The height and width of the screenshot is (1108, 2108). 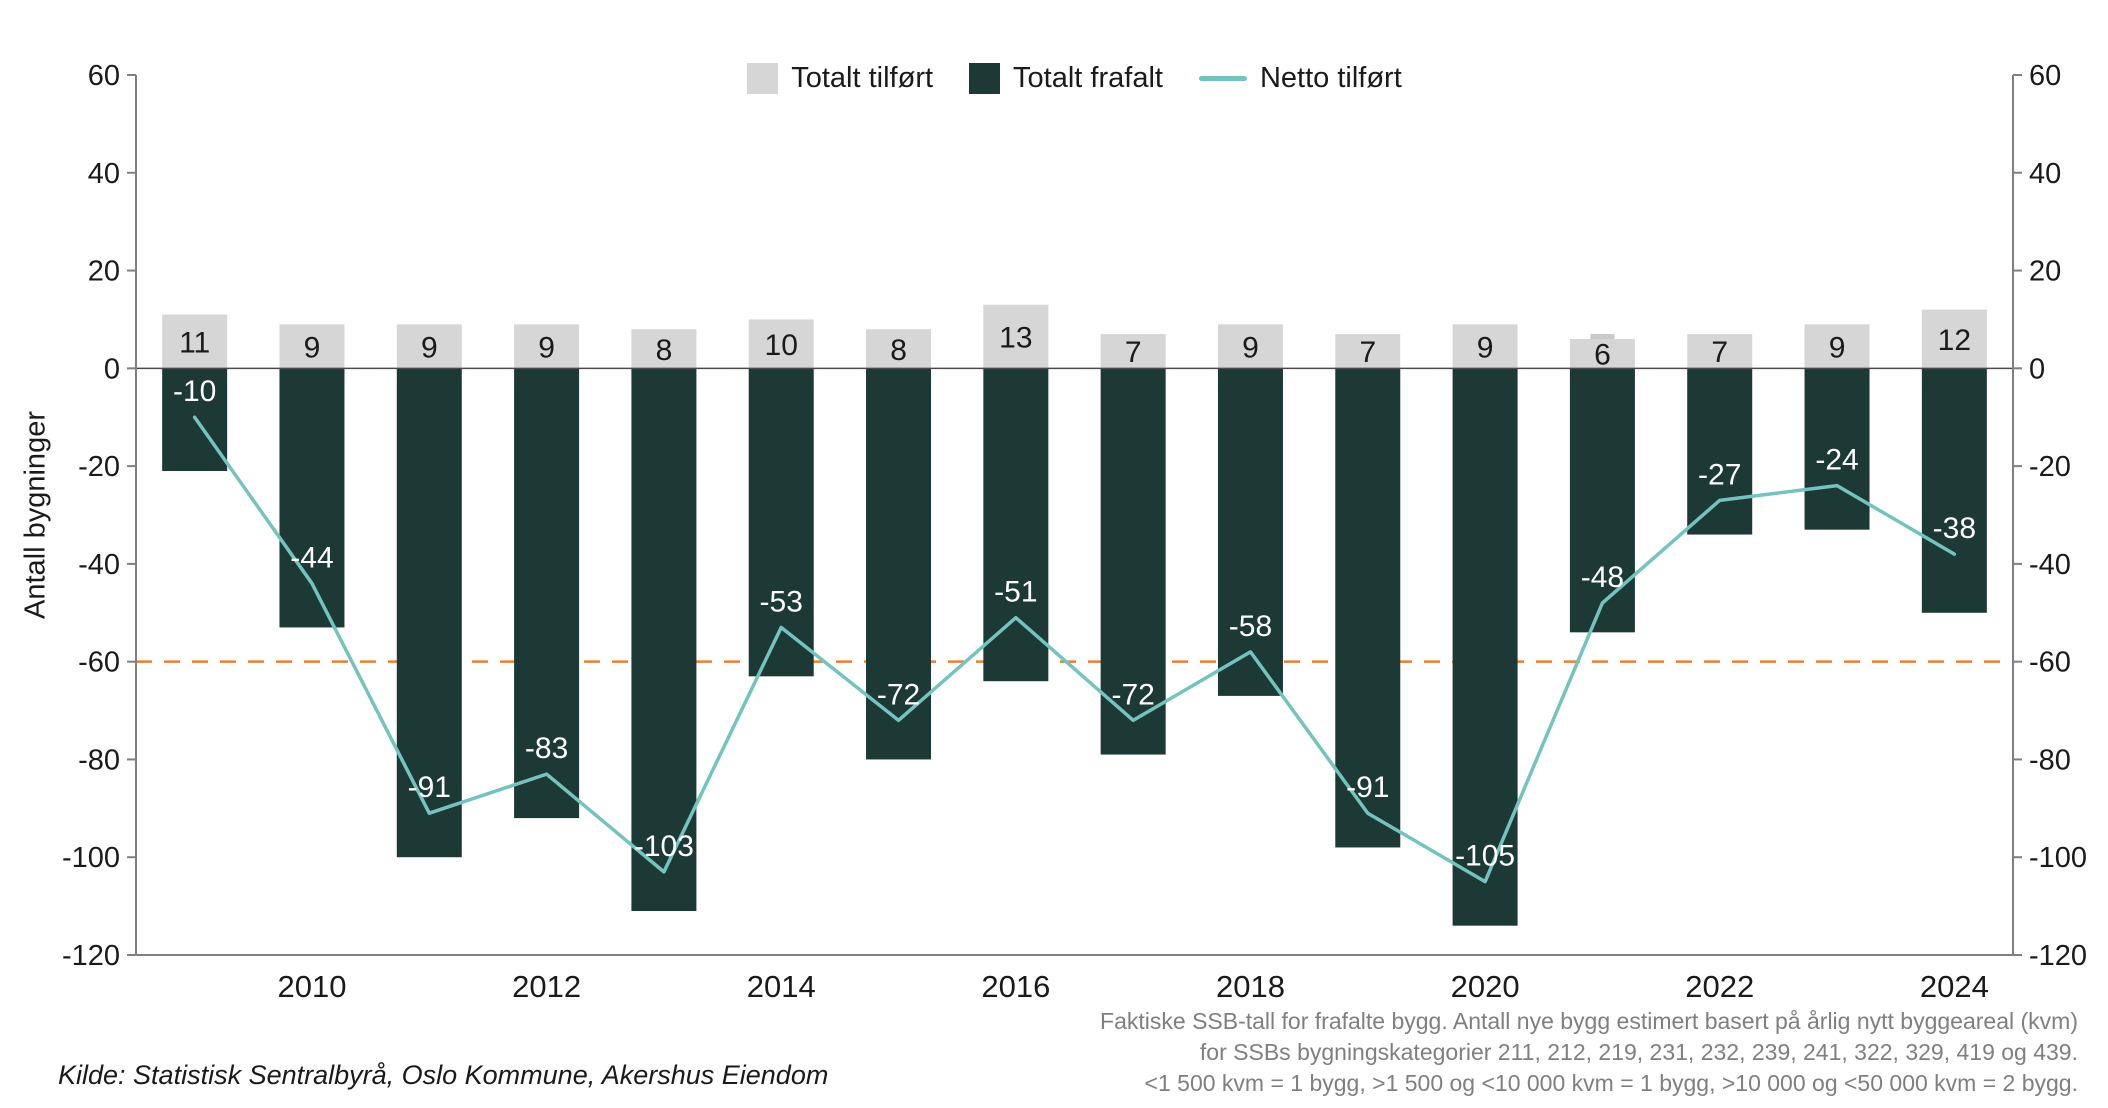 What do you see at coordinates (91, 956) in the screenshot?
I see `left-tick-label--120: -120` at bounding box center [91, 956].